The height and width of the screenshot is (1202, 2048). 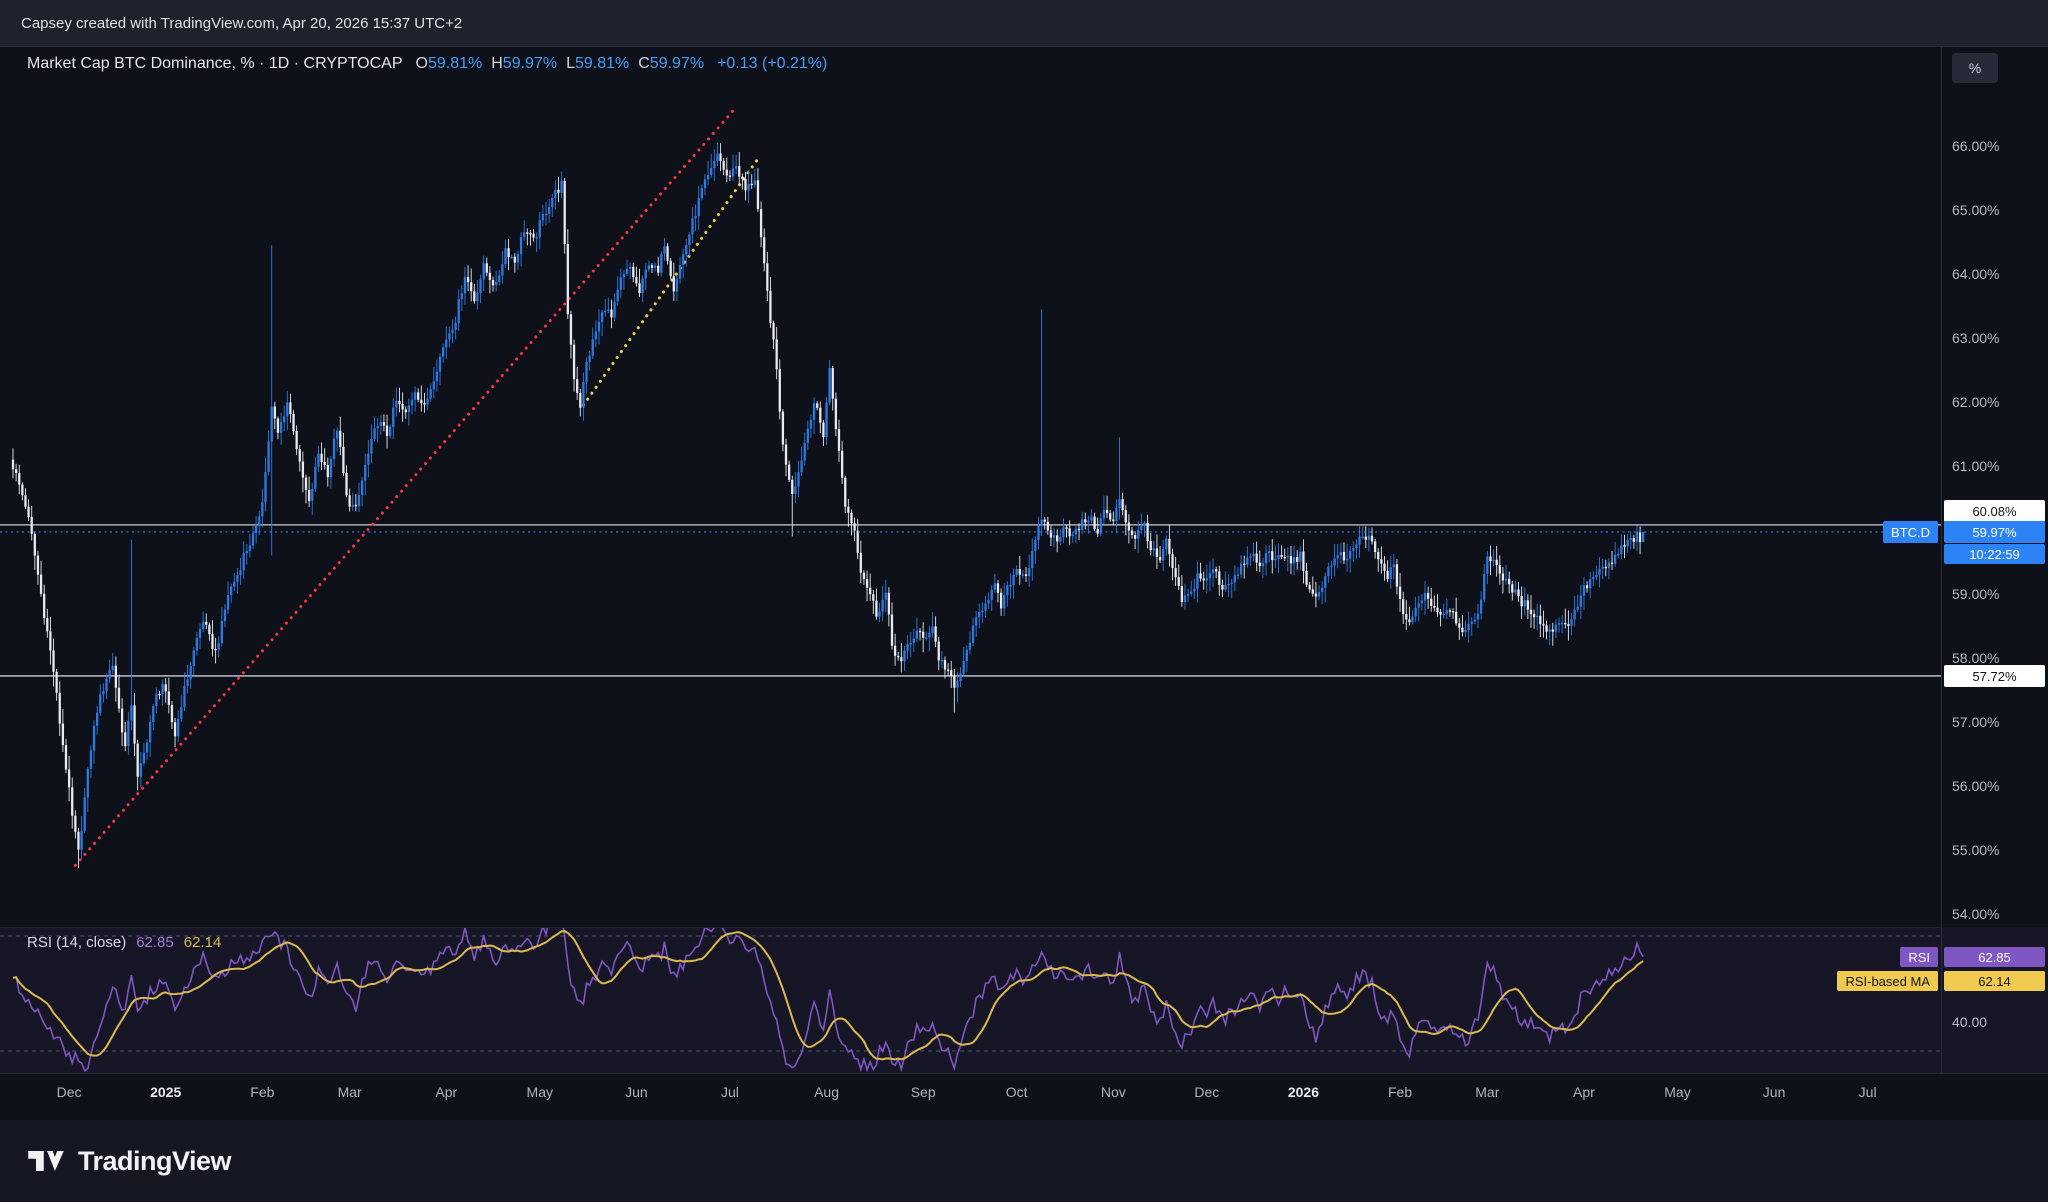 I want to click on price-unit-button: %, so click(x=1975, y=68).